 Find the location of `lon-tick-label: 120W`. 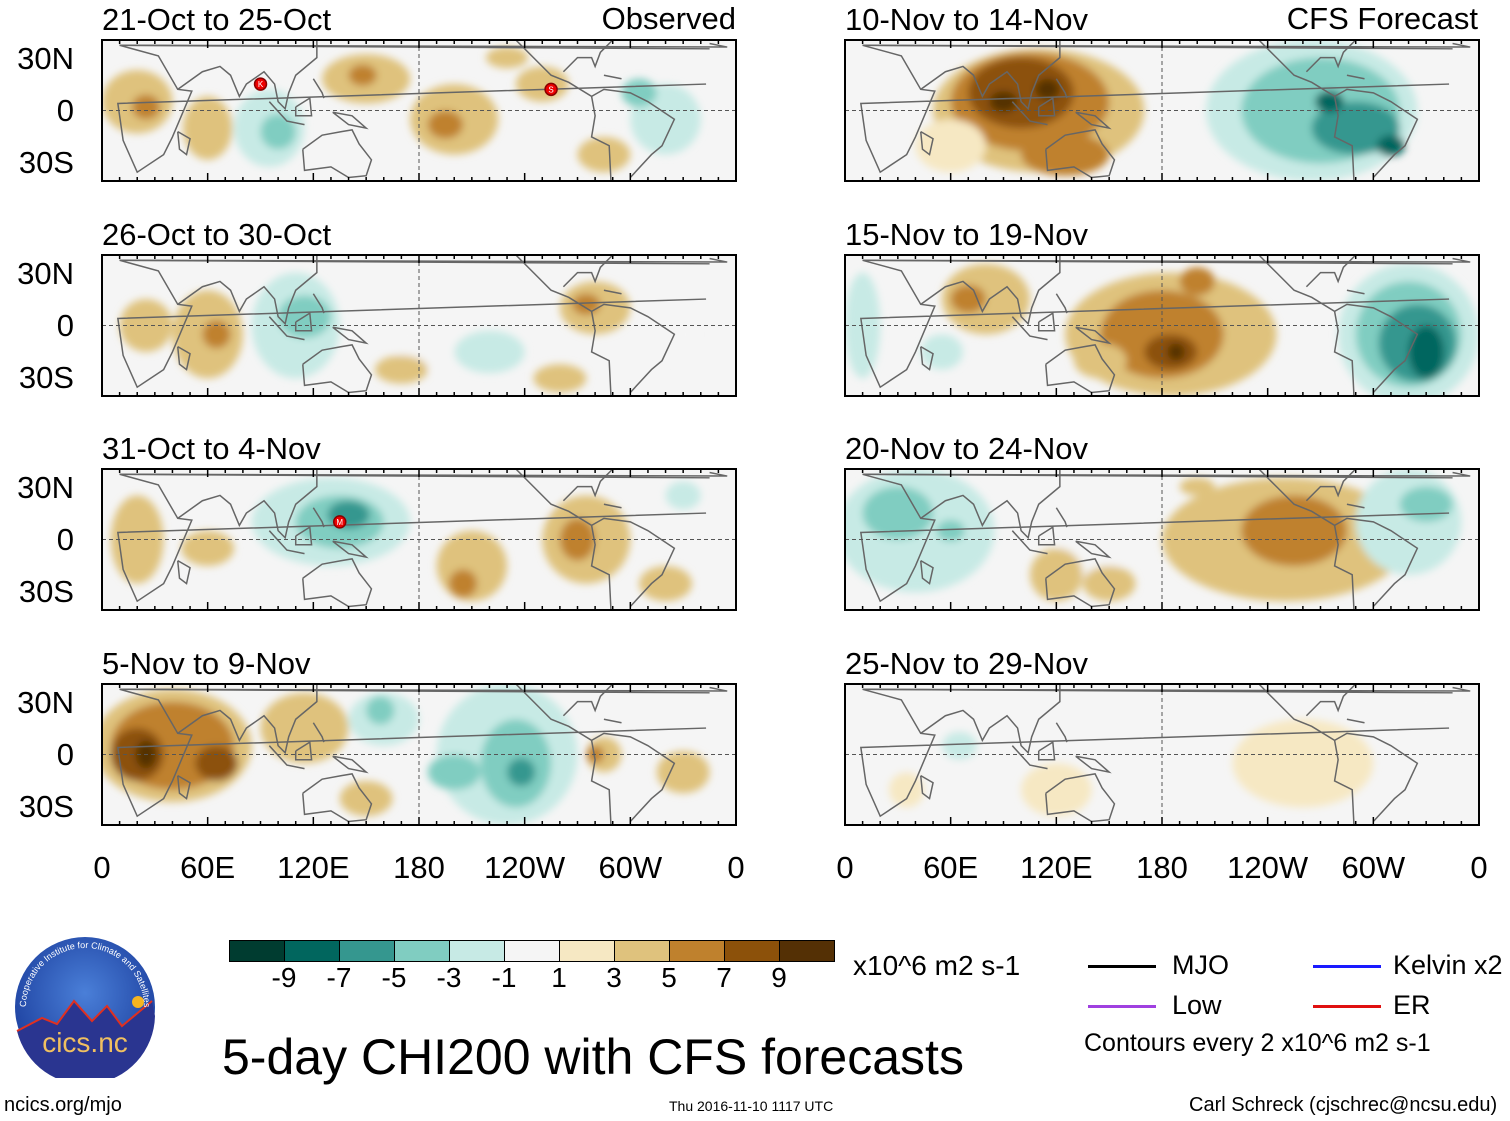

lon-tick-label: 120W is located at coordinates (1268, 867).